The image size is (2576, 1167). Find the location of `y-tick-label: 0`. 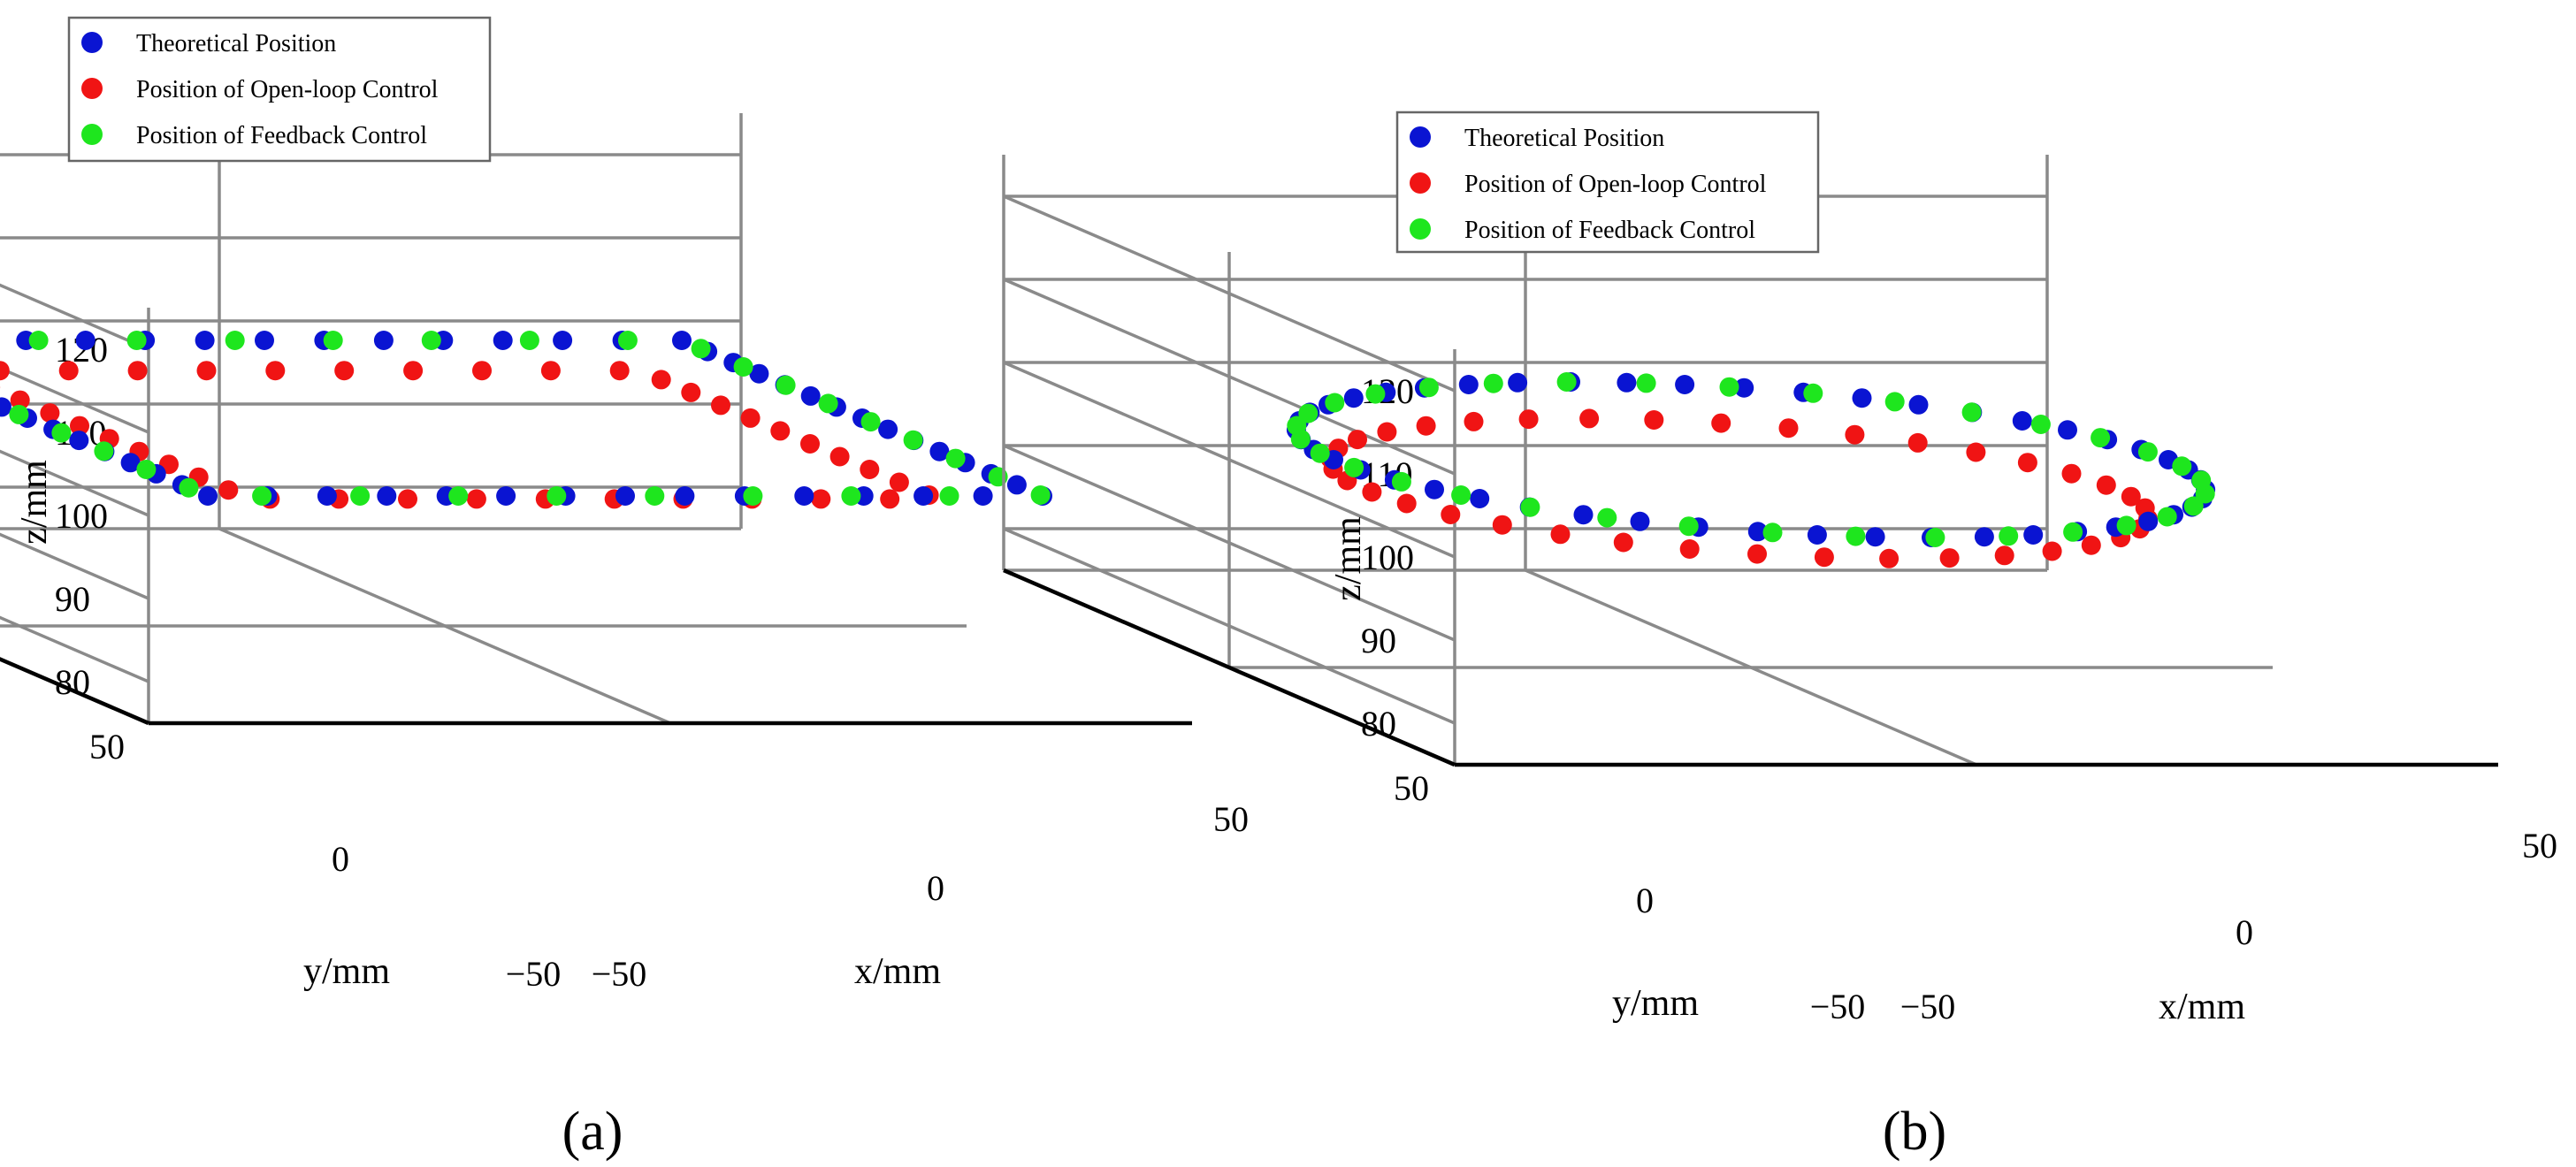

y-tick-label: 0 is located at coordinates (1645, 900).